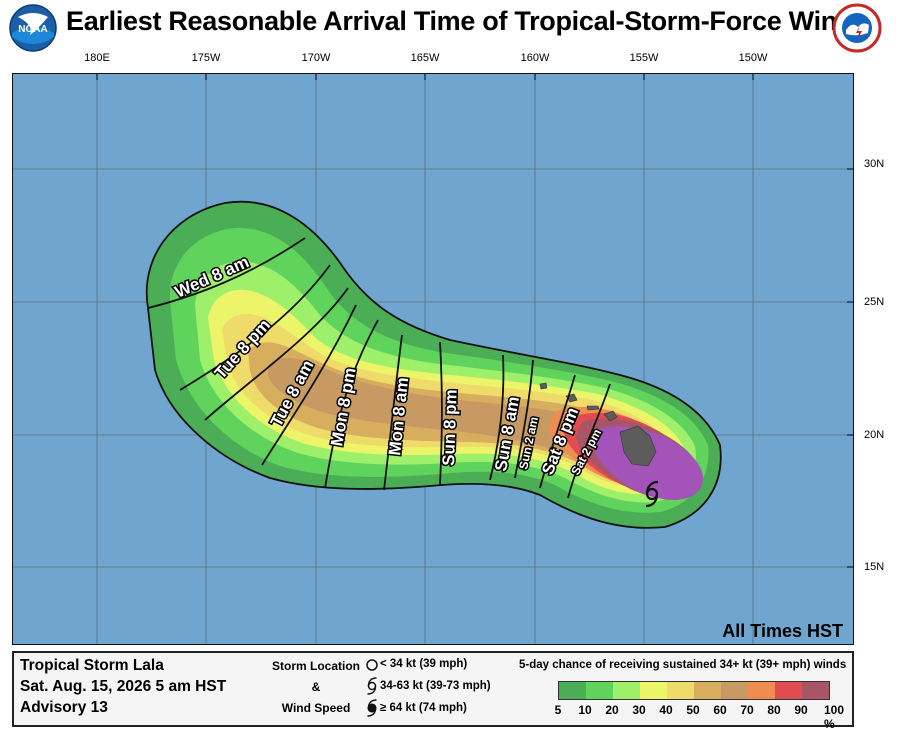  What do you see at coordinates (316, 687) in the screenshot?
I see `legend-ampersand: &` at bounding box center [316, 687].